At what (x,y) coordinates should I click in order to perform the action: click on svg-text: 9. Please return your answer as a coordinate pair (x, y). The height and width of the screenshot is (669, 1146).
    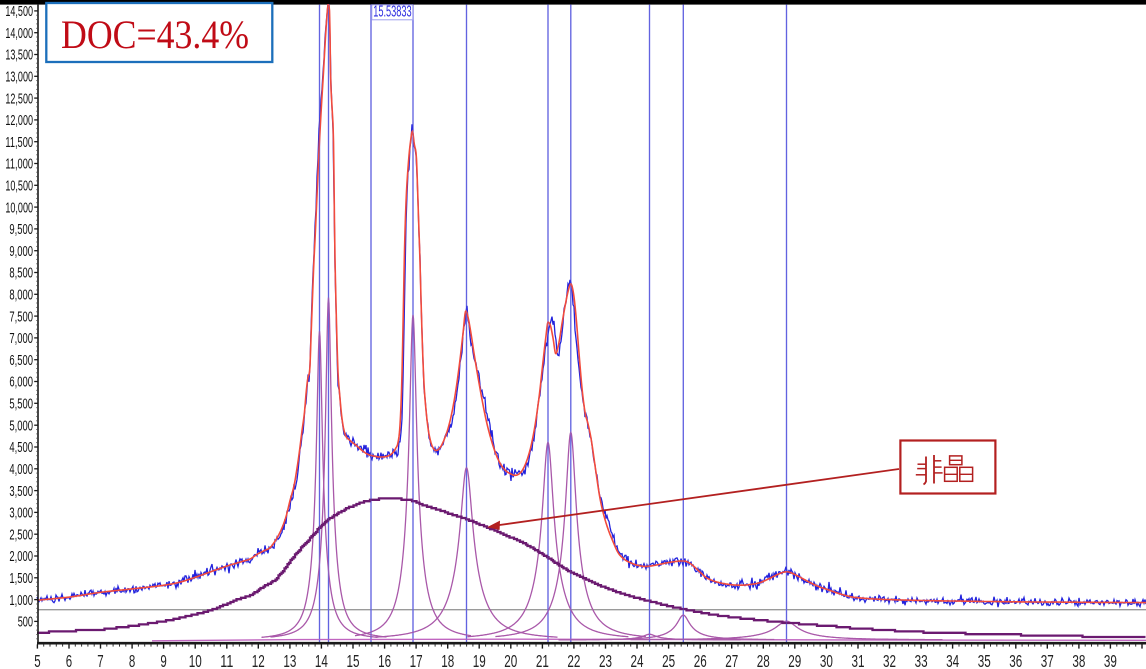
    Looking at the image, I should click on (163, 660).